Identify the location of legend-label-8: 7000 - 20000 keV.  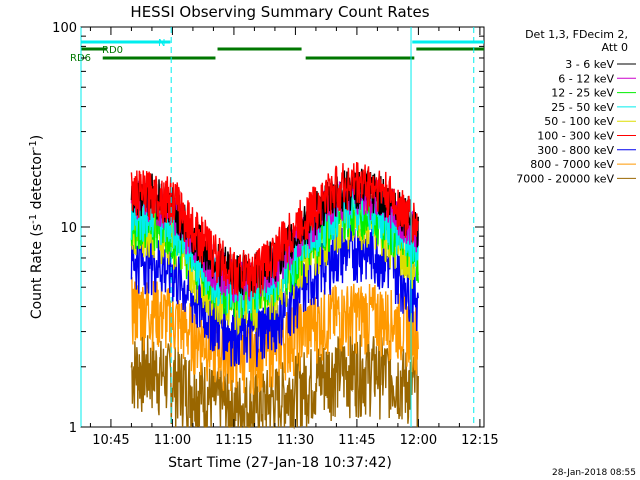
(565, 178).